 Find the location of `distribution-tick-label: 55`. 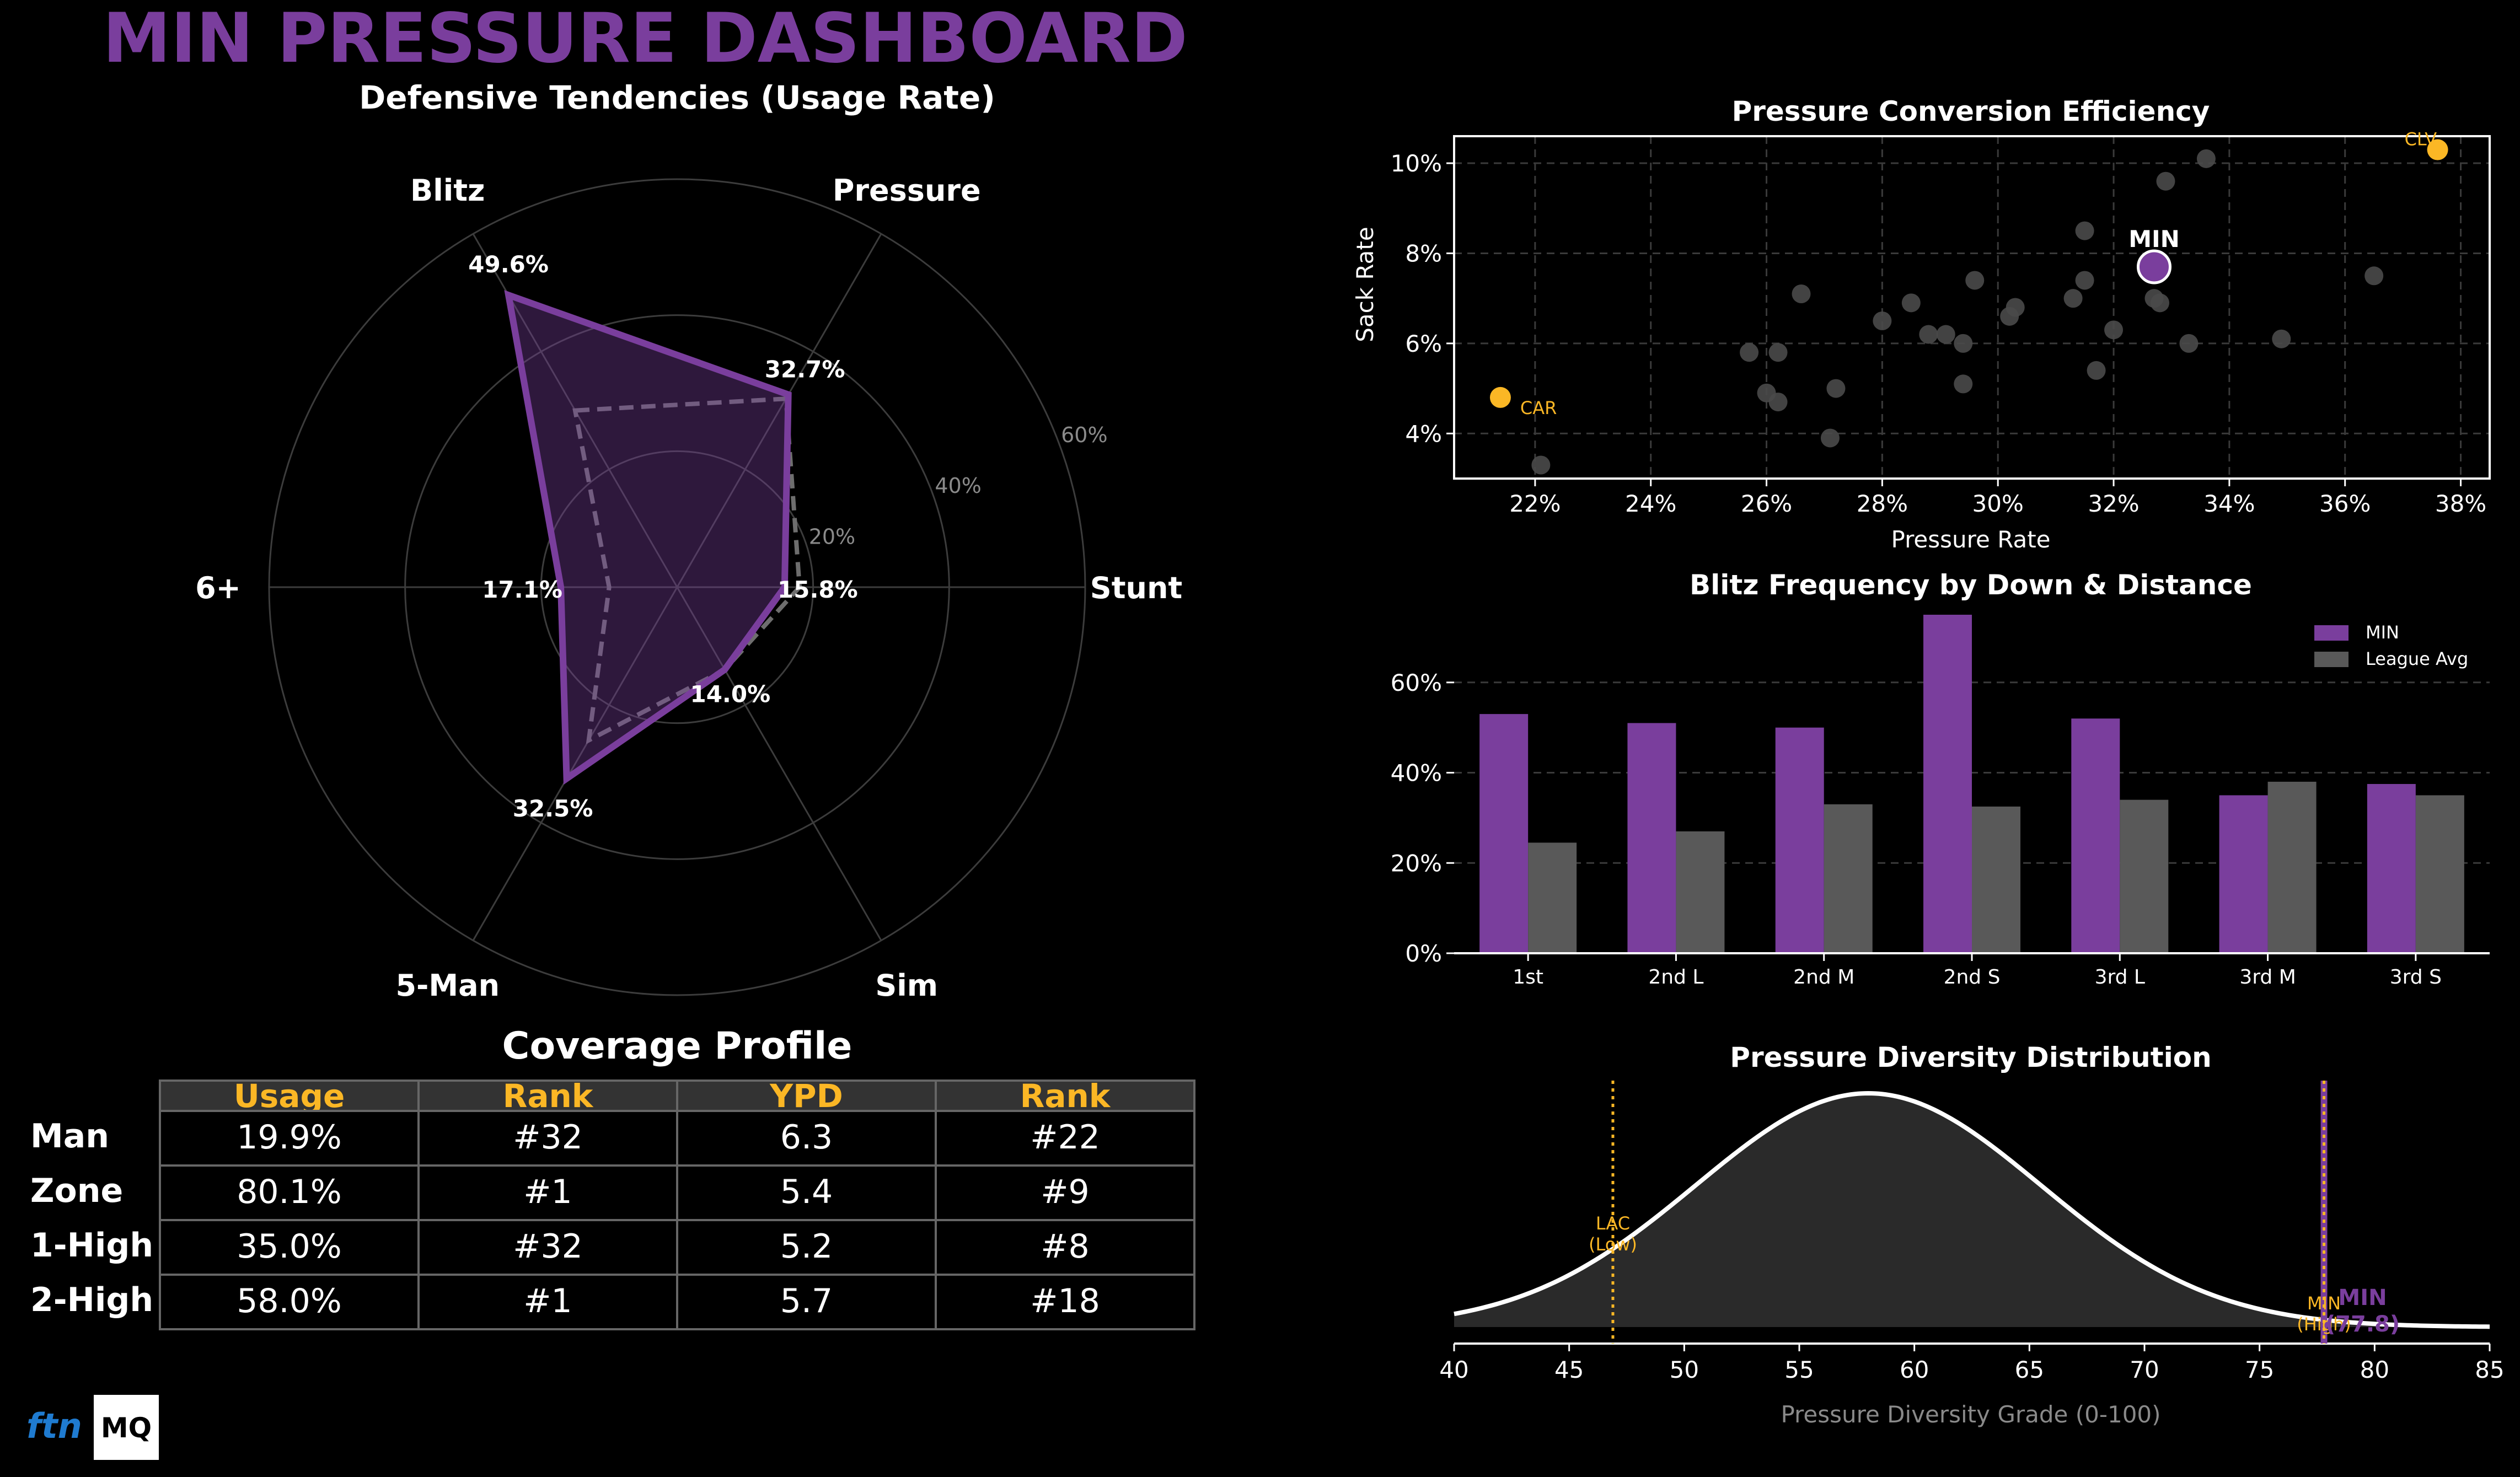

distribution-tick-label: 55 is located at coordinates (1799, 1369).